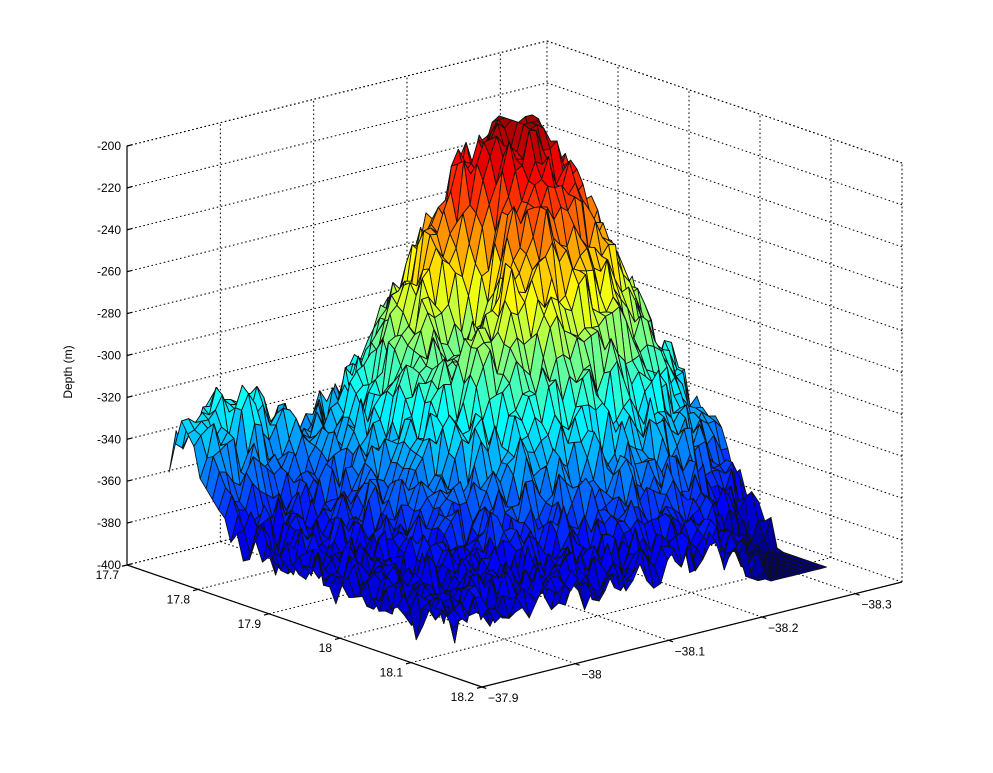 This screenshot has height=773, width=993. I want to click on y-tick-label: −38.1, so click(690, 651).